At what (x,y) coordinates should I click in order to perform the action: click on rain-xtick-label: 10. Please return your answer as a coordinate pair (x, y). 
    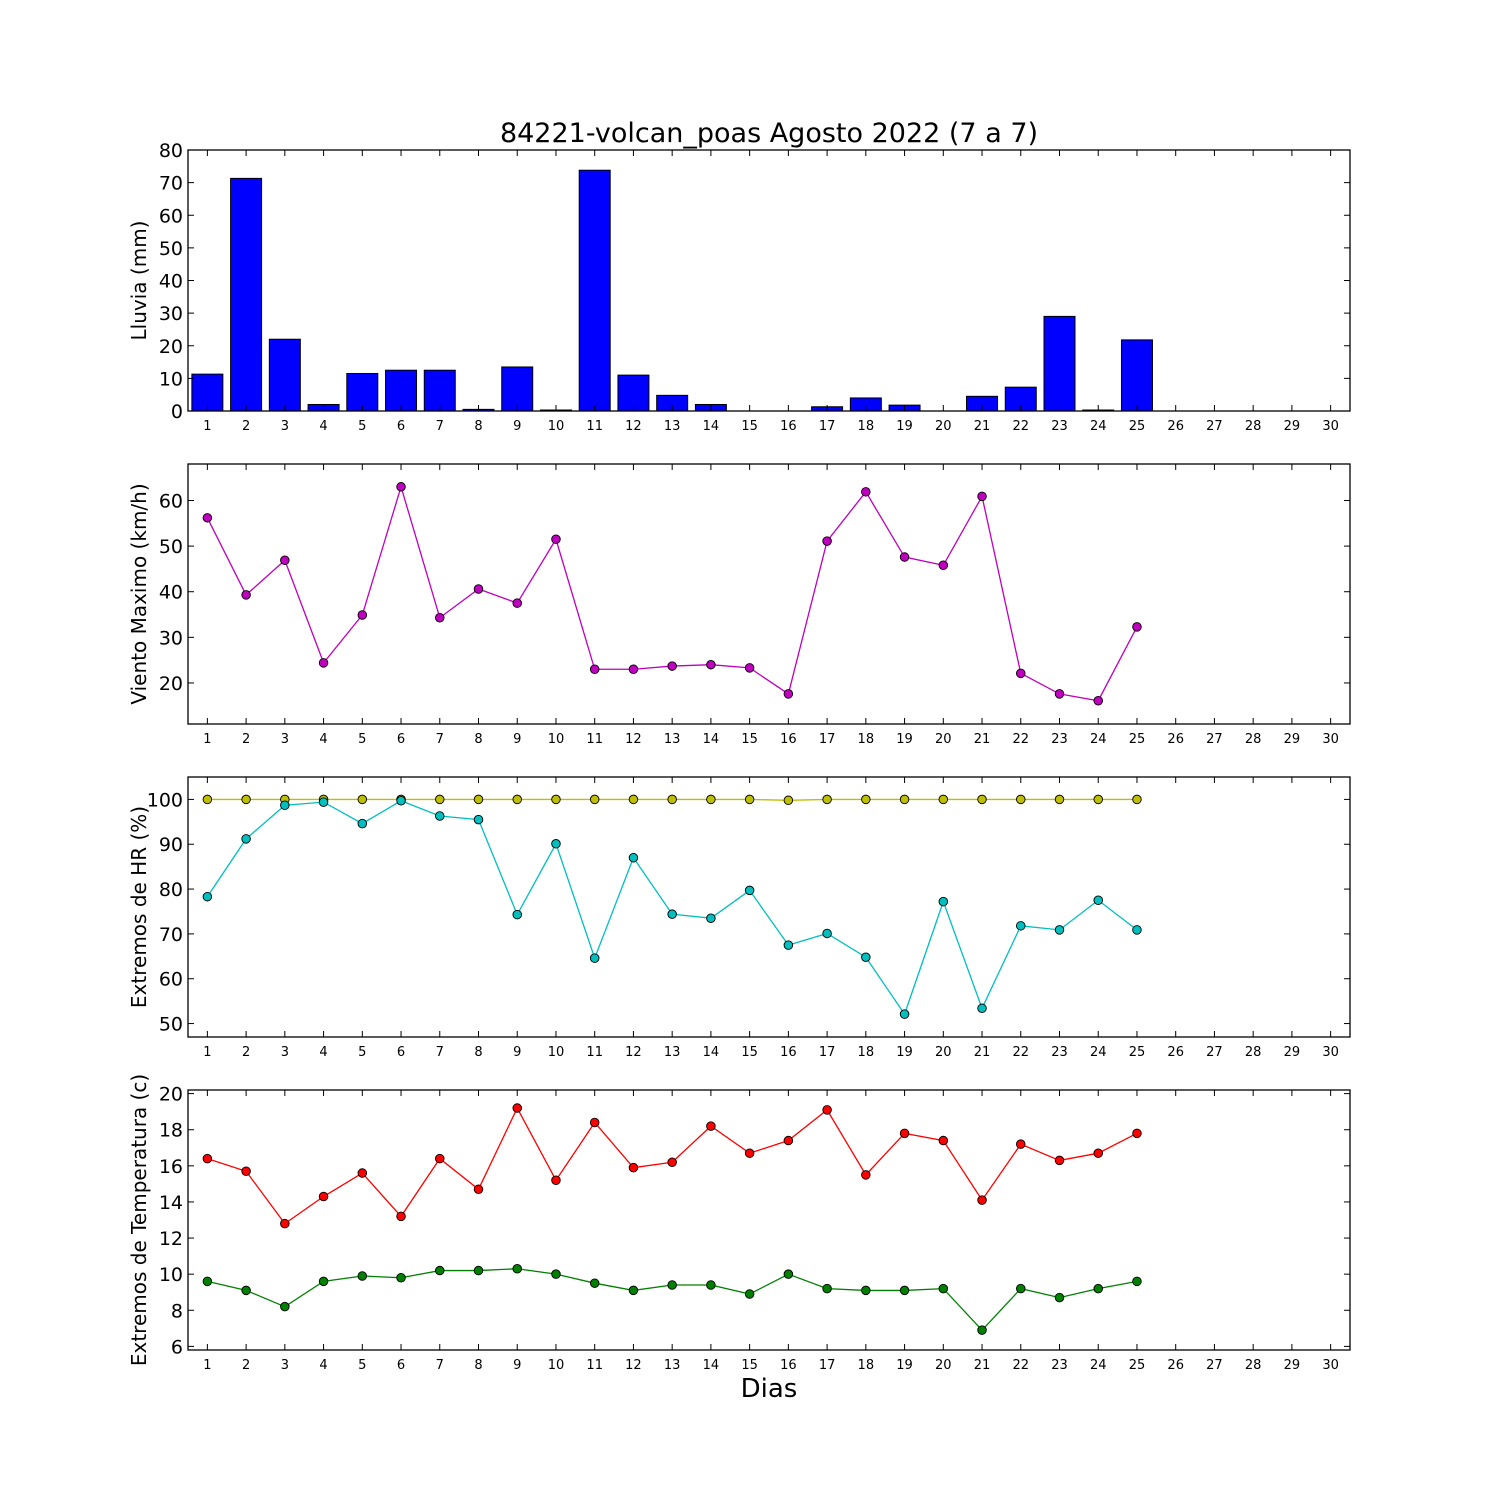
    Looking at the image, I should click on (556, 426).